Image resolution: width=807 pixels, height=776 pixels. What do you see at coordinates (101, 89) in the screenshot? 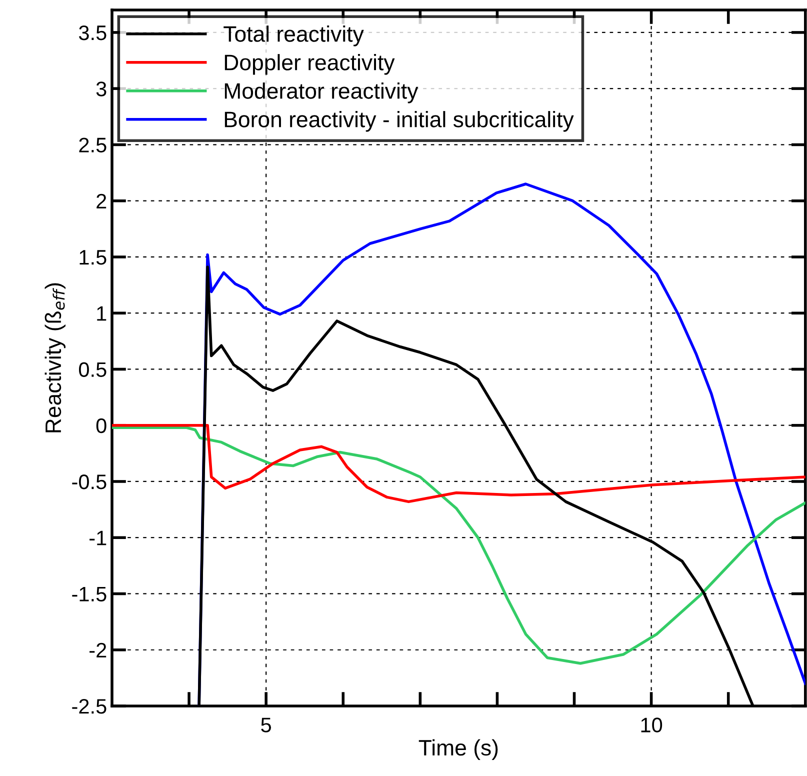
I see `y-tick-label: 3` at bounding box center [101, 89].